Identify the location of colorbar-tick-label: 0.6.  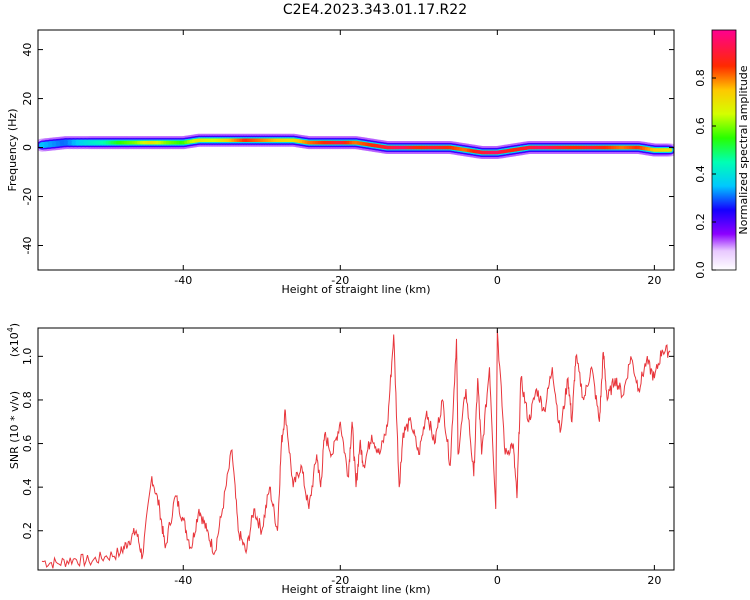
(700, 126).